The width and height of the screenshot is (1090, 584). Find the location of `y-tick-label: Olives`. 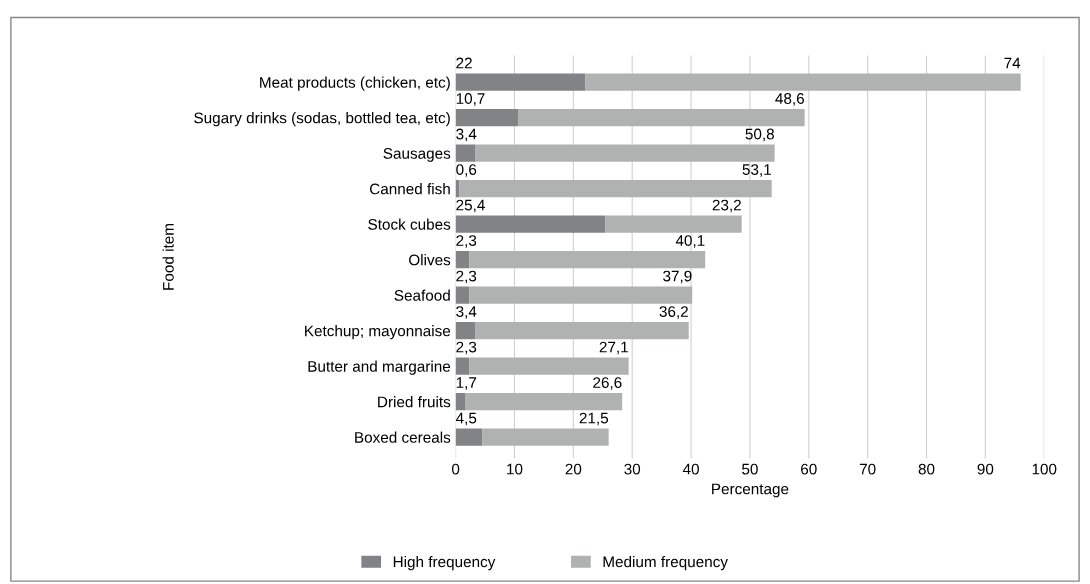

y-tick-label: Olives is located at coordinates (430, 260).